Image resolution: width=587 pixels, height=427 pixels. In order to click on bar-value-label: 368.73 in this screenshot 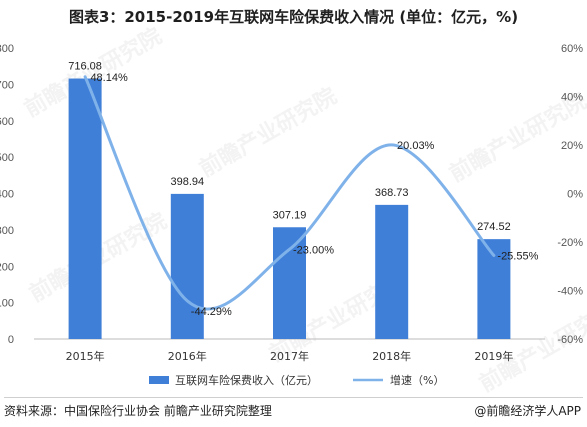, I will do `click(392, 193)`.